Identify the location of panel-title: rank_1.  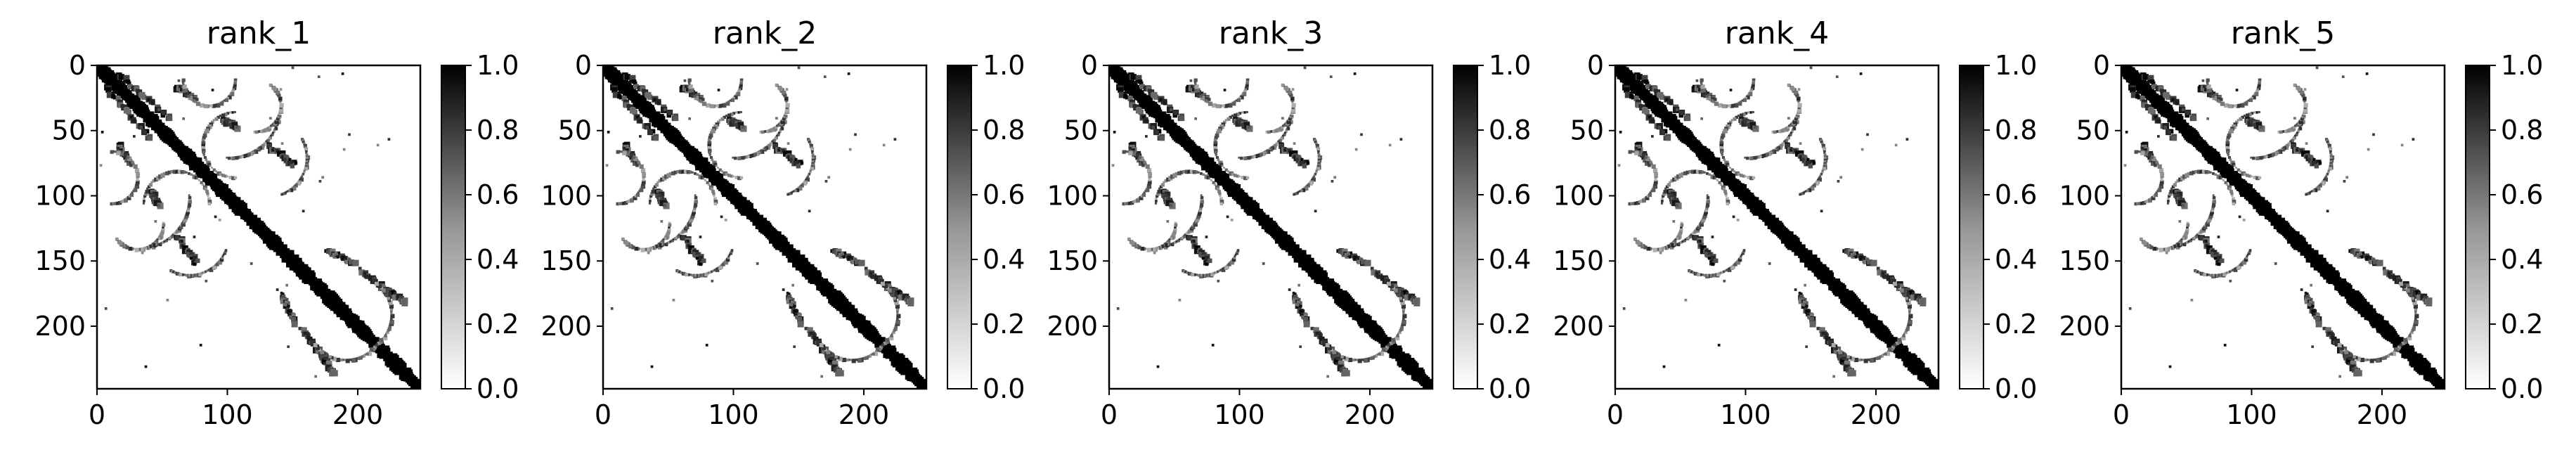
(259, 33).